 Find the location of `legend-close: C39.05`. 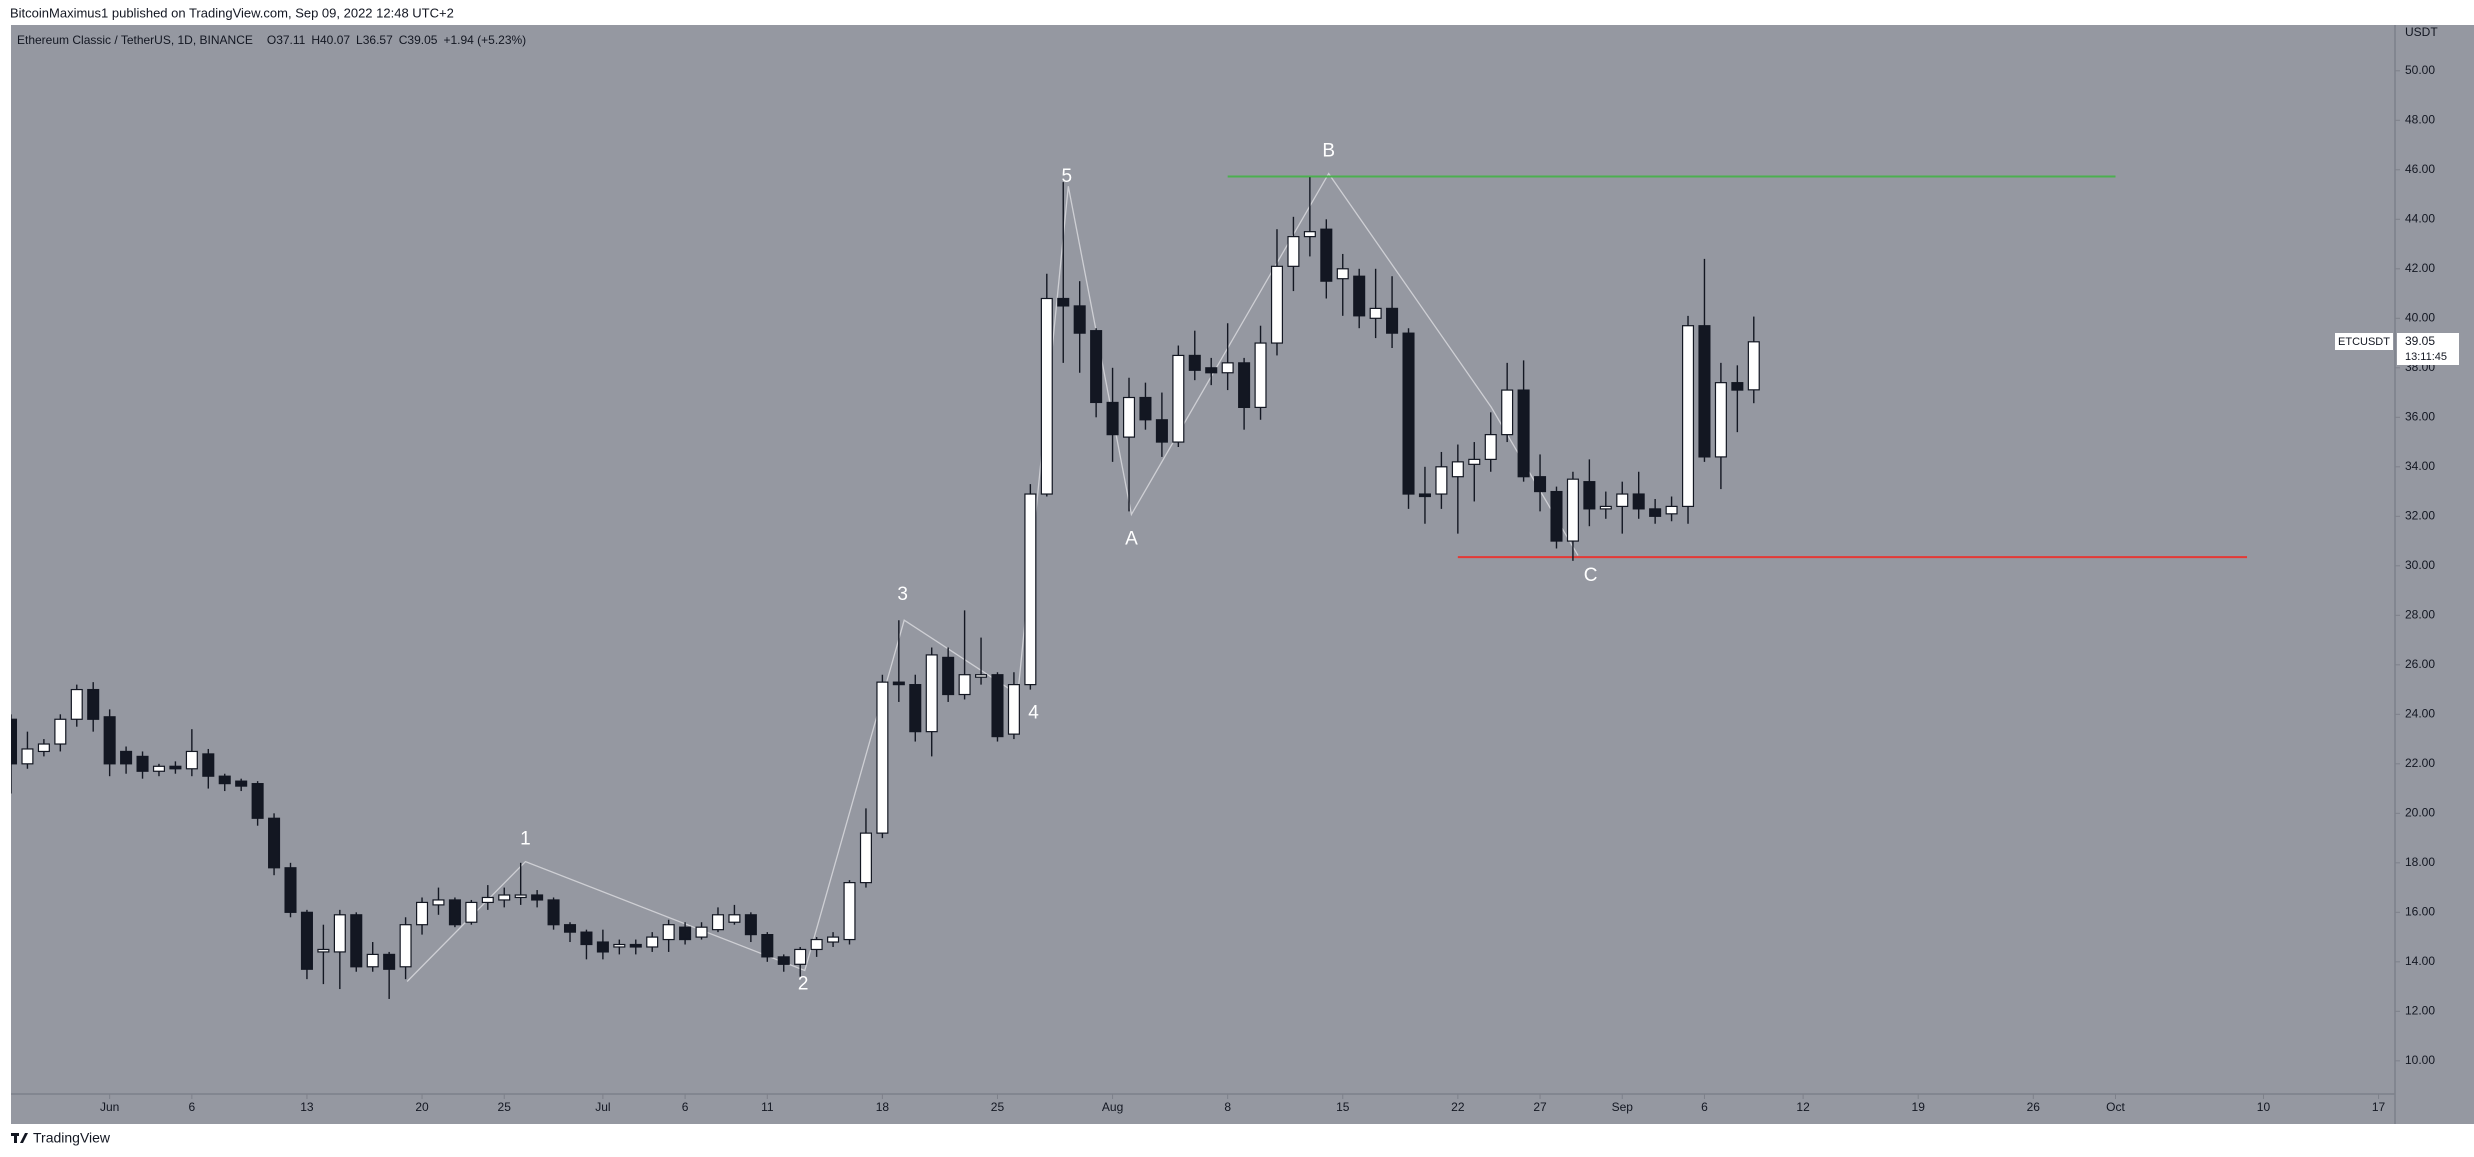

legend-close: C39.05 is located at coordinates (418, 40).